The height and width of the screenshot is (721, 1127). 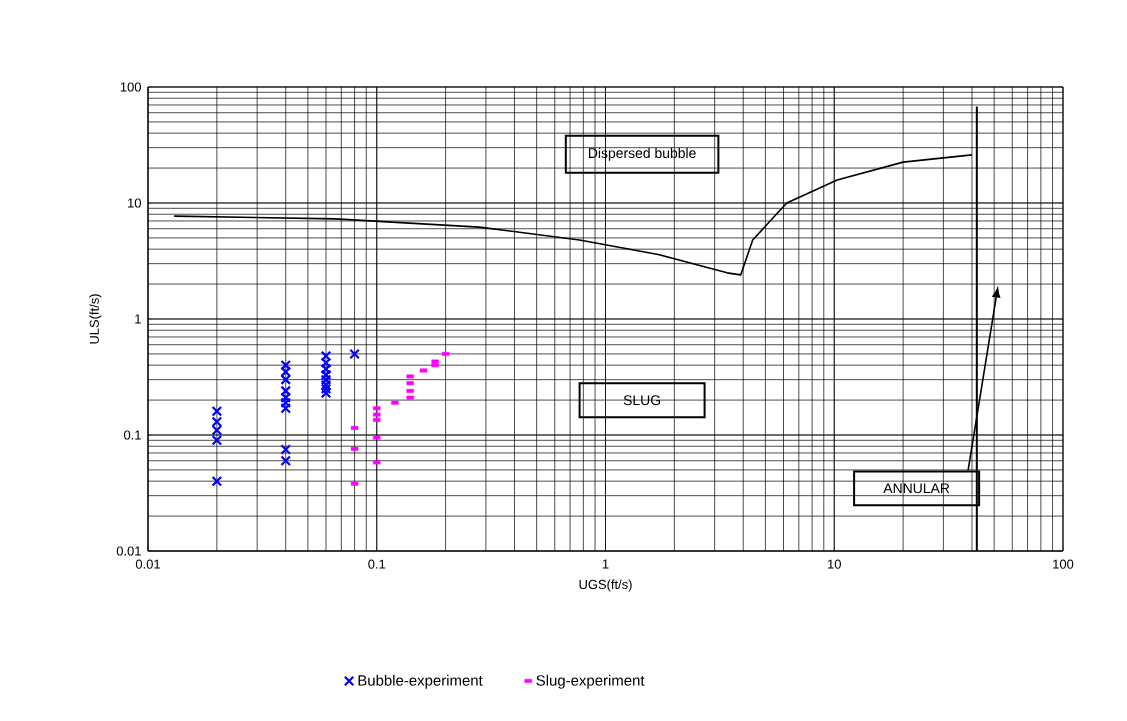 I want to click on legend-label: Slug-experiment, so click(x=590, y=681).